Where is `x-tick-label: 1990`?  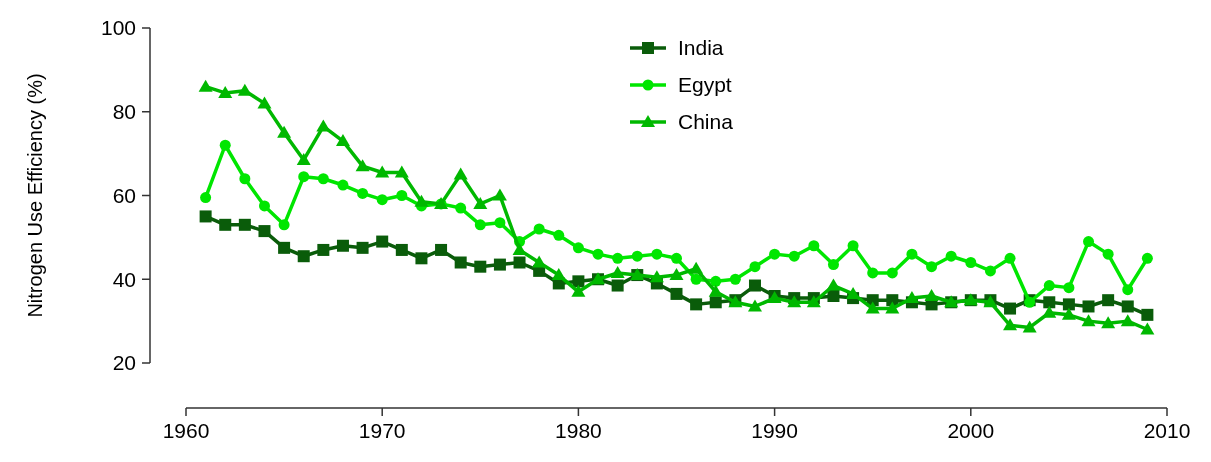 x-tick-label: 1990 is located at coordinates (774, 430).